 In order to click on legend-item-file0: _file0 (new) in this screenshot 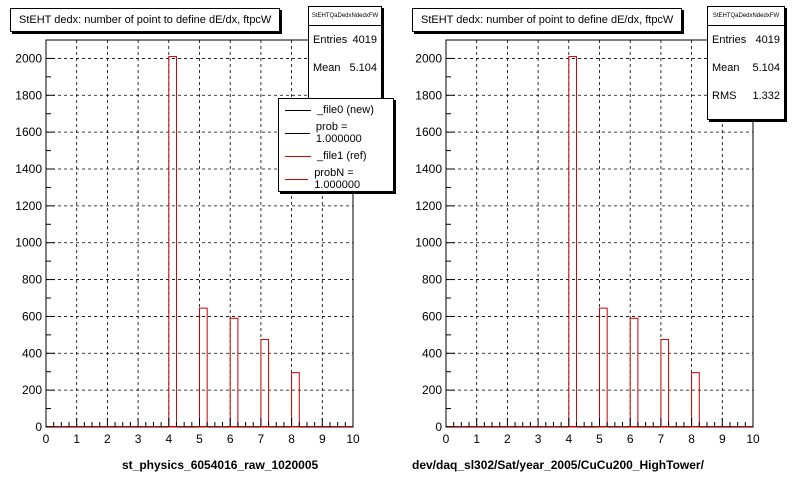, I will do `click(336, 110)`.